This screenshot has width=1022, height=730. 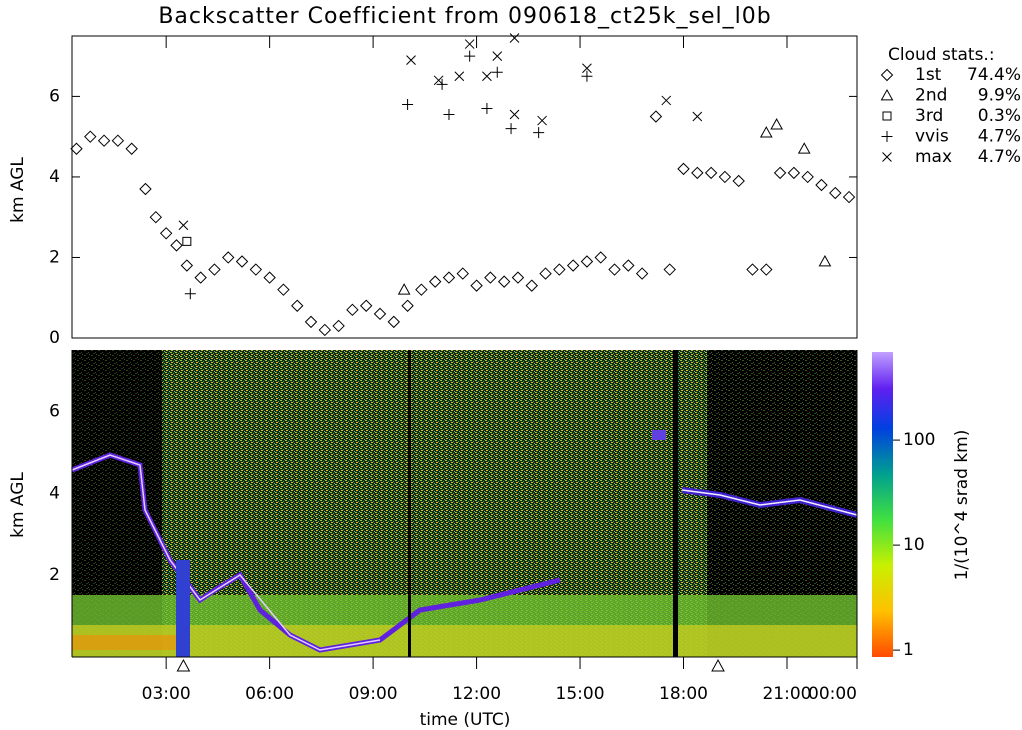 I want to click on legend-stat: 74.4%, so click(x=994, y=75).